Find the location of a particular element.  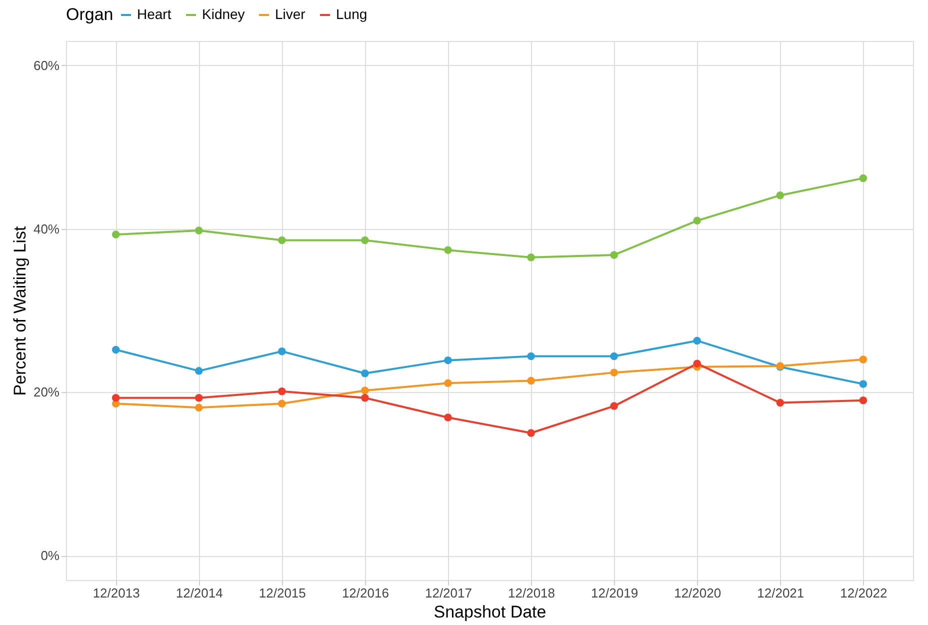

y-tick-label: 0% is located at coordinates (50, 555).